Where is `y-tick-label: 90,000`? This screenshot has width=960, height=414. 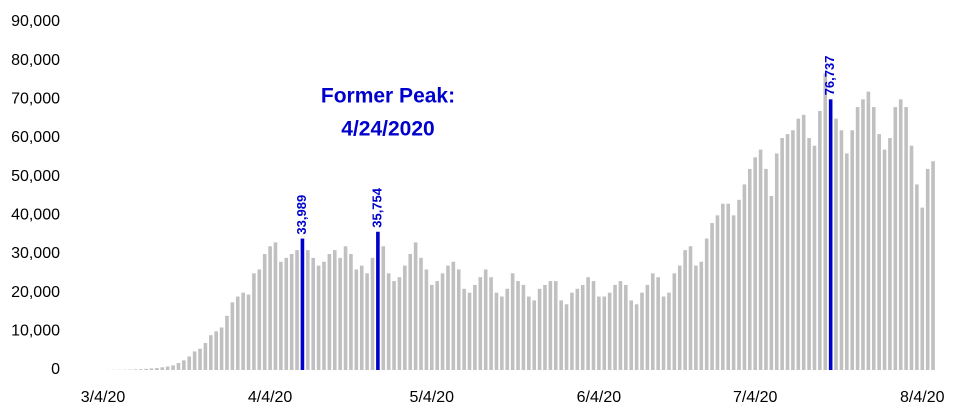 y-tick-label: 90,000 is located at coordinates (35, 21).